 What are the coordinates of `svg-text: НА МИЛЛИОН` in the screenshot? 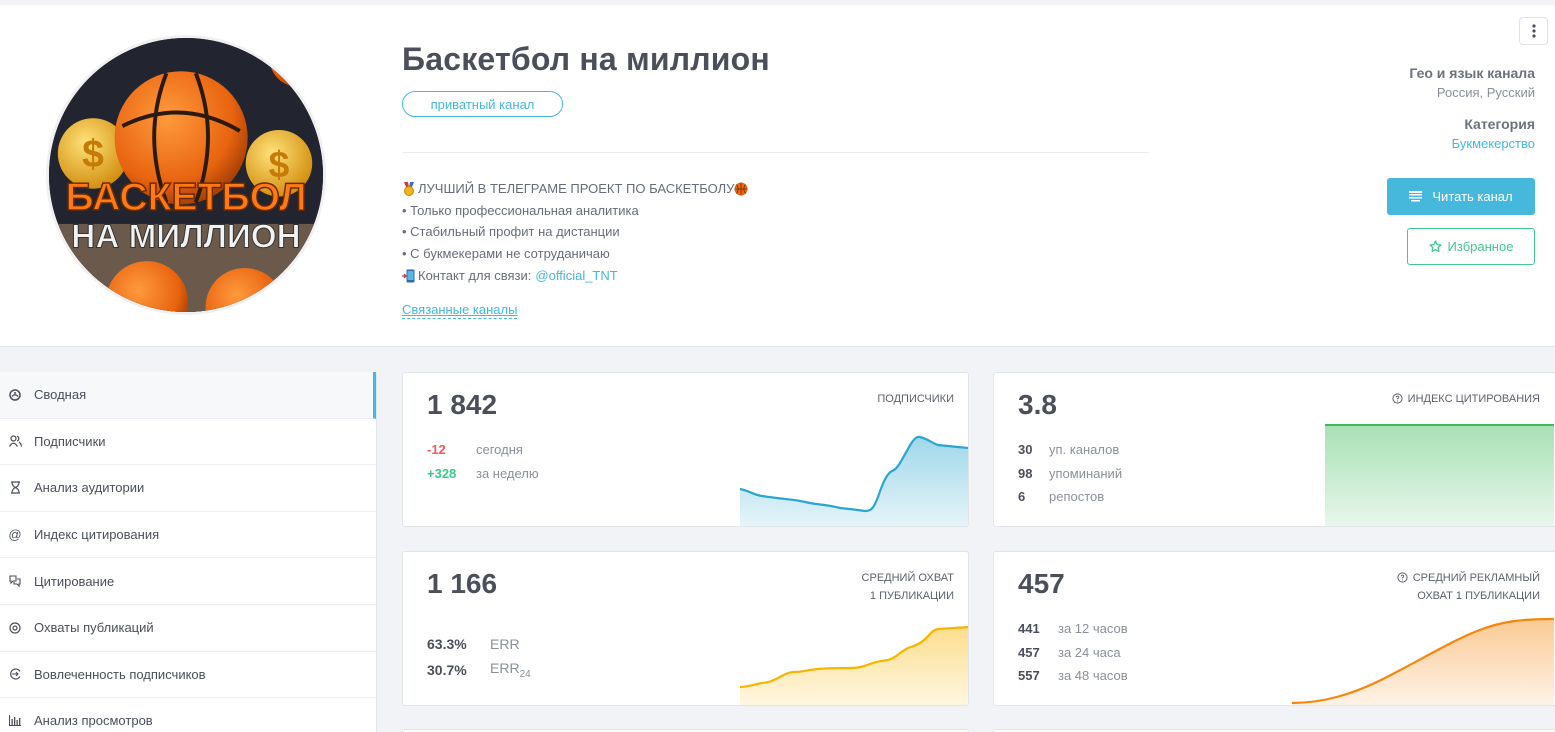 It's located at (185, 236).